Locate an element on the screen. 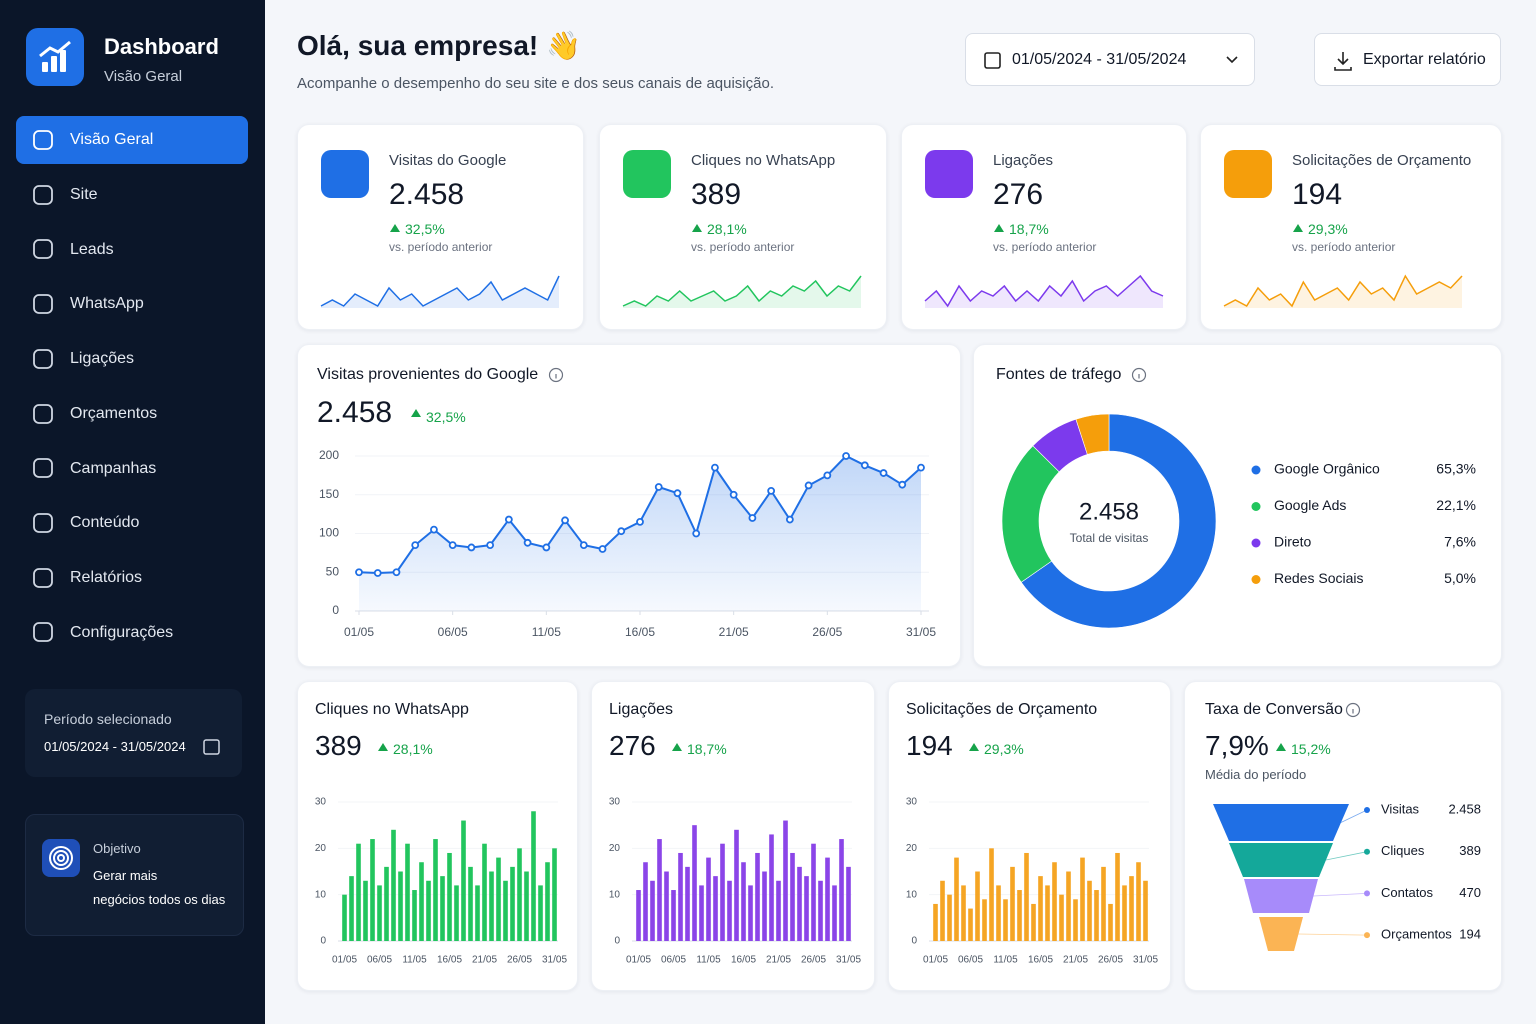  menu-item: Conteúdo is located at coordinates (132, 523).